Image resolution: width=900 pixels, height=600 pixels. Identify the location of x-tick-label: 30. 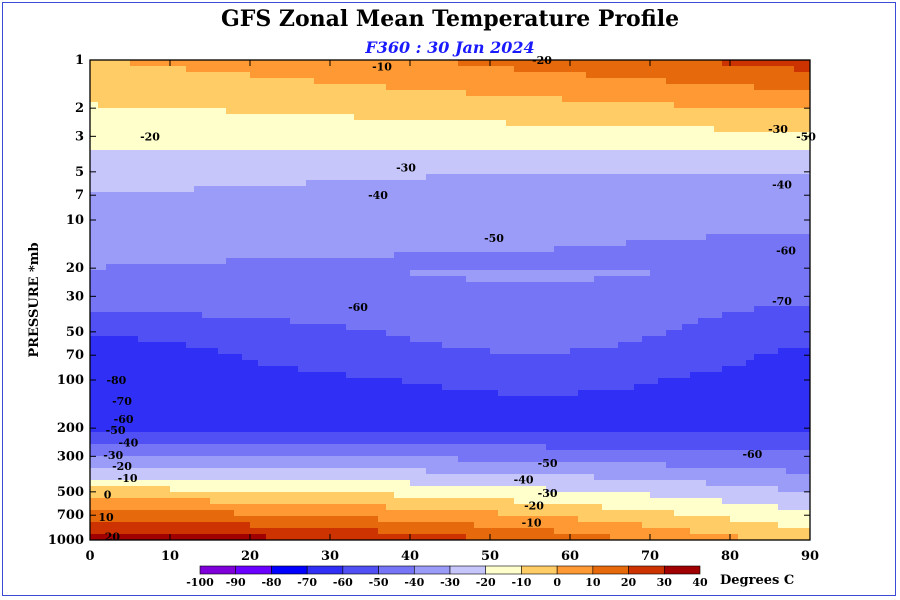
(330, 556).